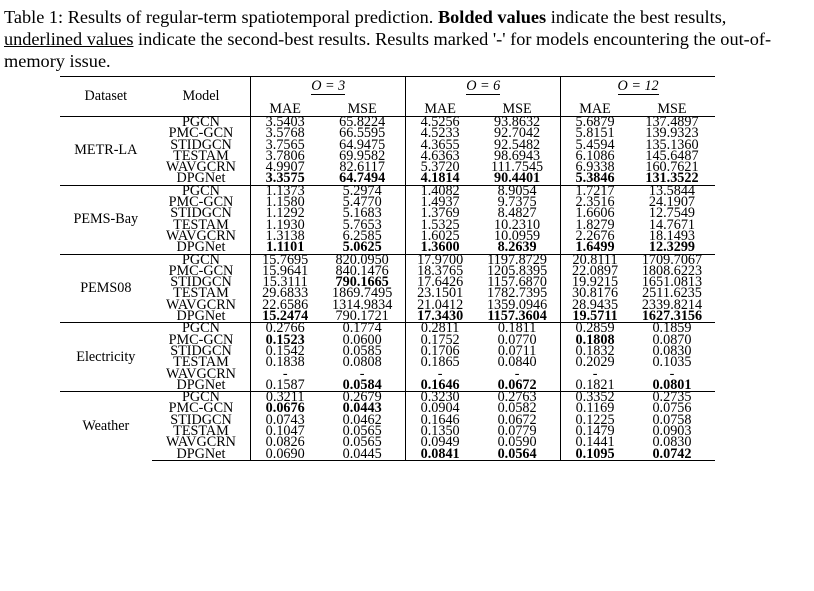 The height and width of the screenshot is (591, 814). I want to click on metric-value: 22.0897, so click(595, 270).